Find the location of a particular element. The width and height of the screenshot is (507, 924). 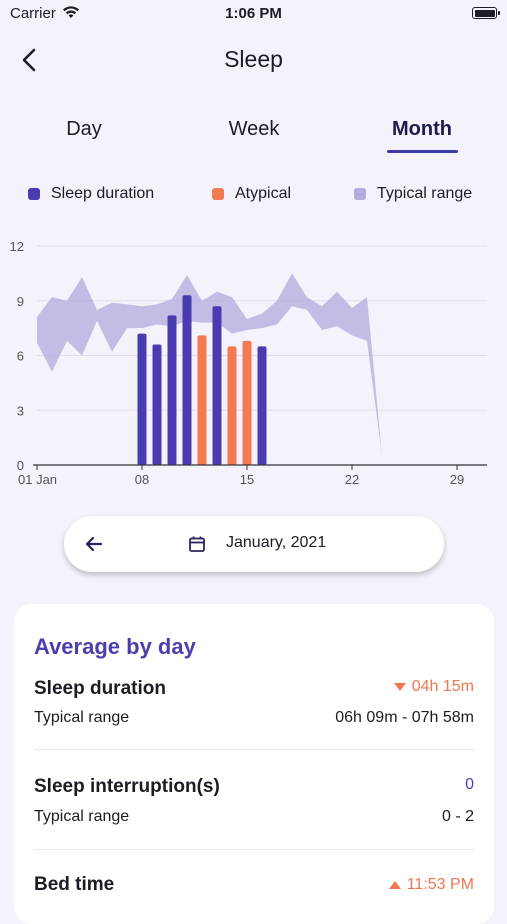

y-tick-label: 12 is located at coordinates (17, 246).